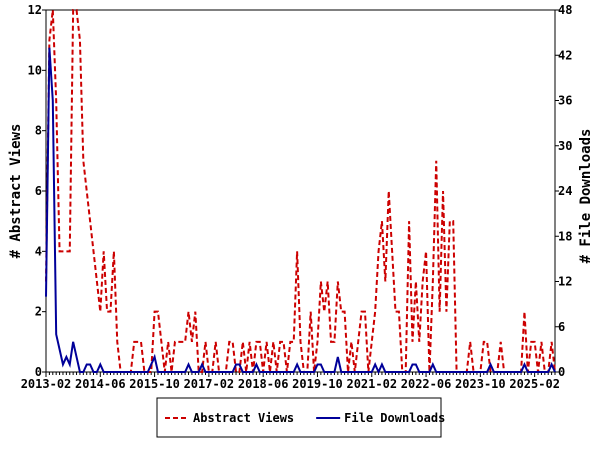 The height and width of the screenshot is (454, 600). I want to click on y2-axis-label: # File Downloads, so click(586, 196).